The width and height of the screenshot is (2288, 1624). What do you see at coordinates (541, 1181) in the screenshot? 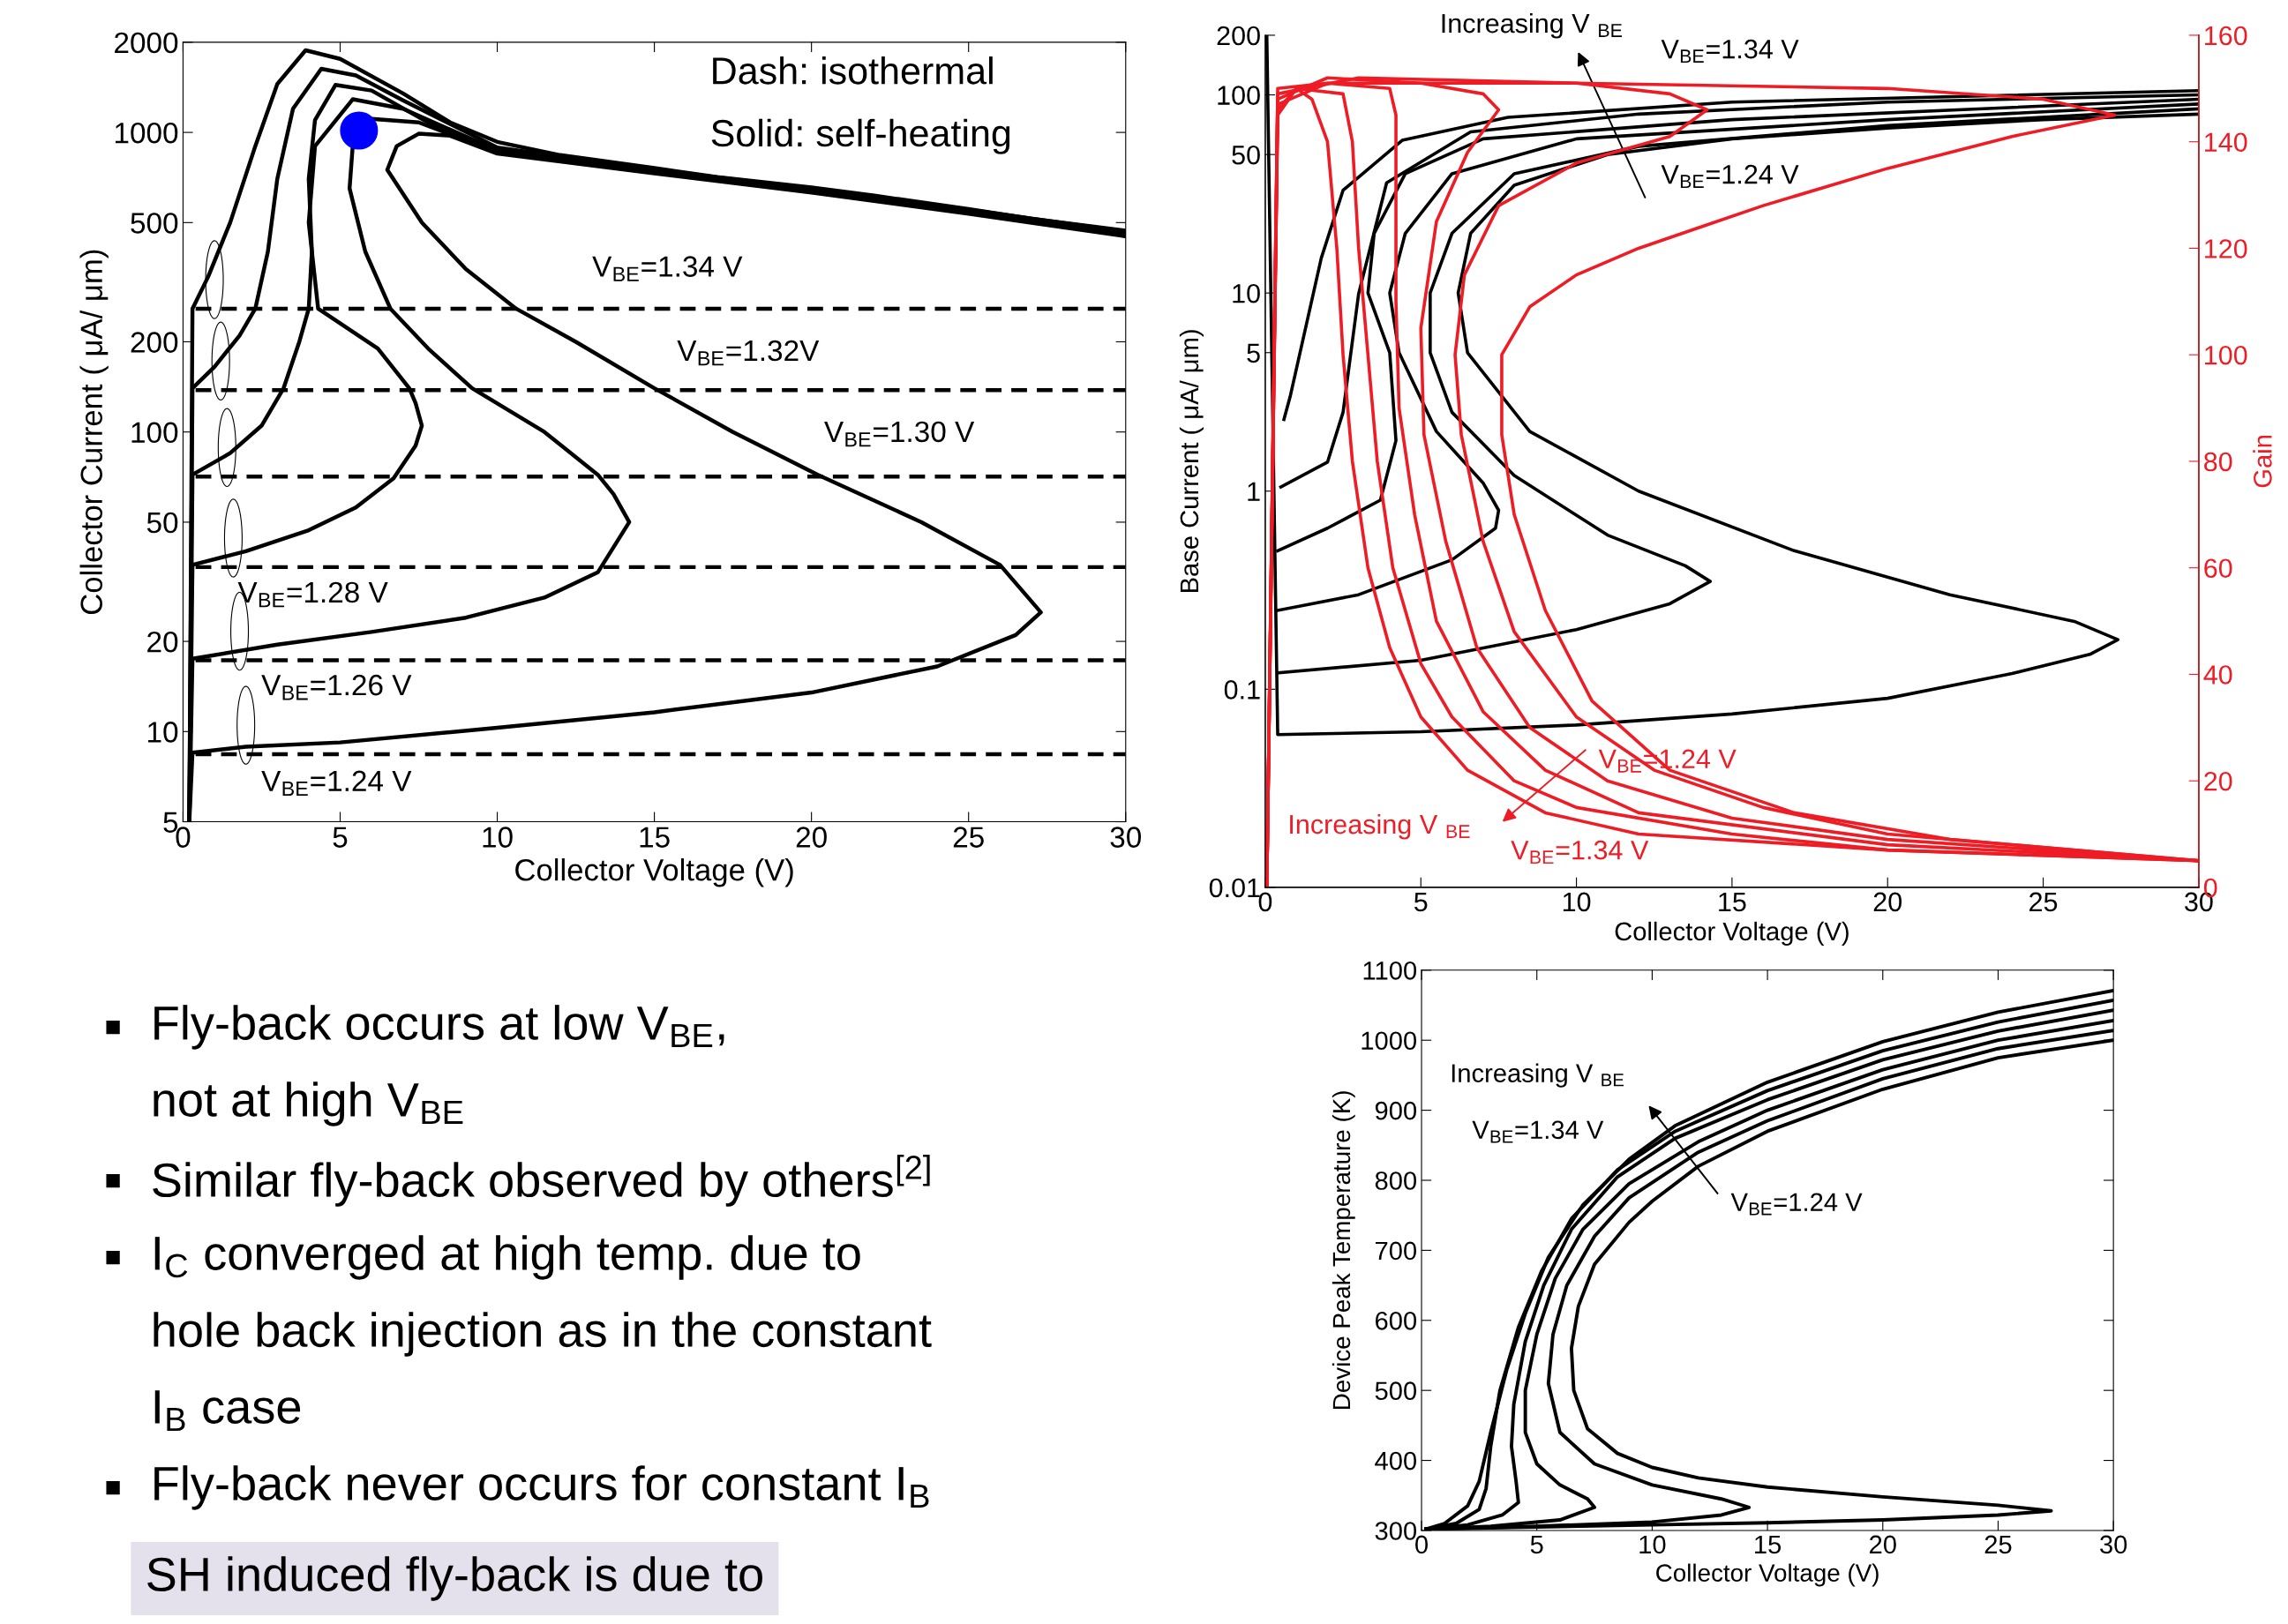
I see `text: Similar fly-back observed by others$^{[2]}$` at bounding box center [541, 1181].